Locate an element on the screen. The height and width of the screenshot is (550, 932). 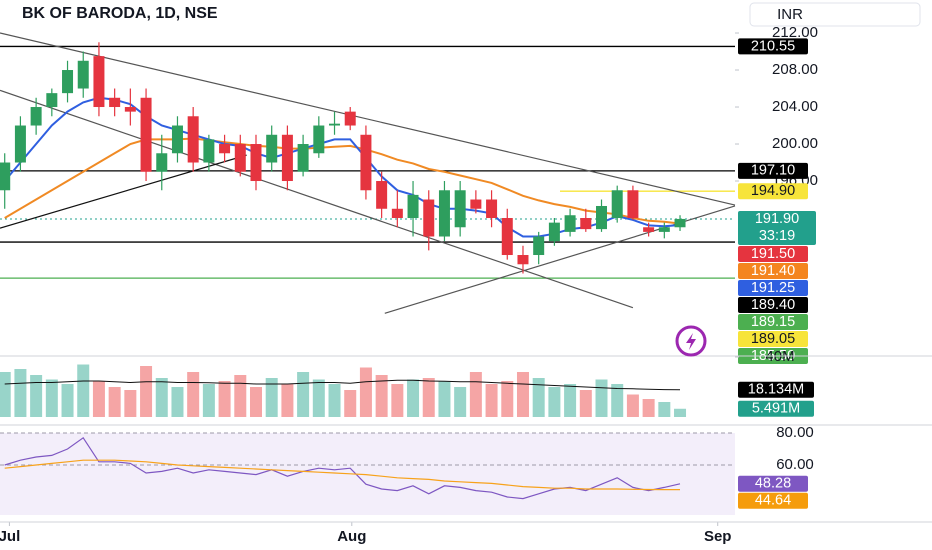
badge-label: 48.28 is located at coordinates (773, 484).